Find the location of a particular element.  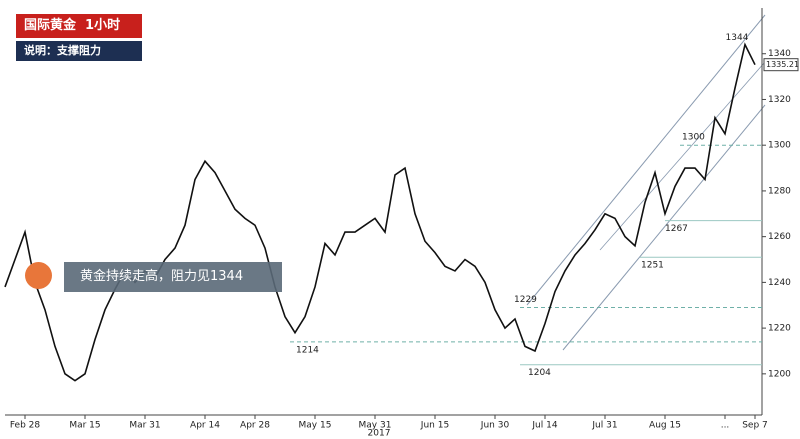

x-tick-label: Apr 14 is located at coordinates (205, 426).